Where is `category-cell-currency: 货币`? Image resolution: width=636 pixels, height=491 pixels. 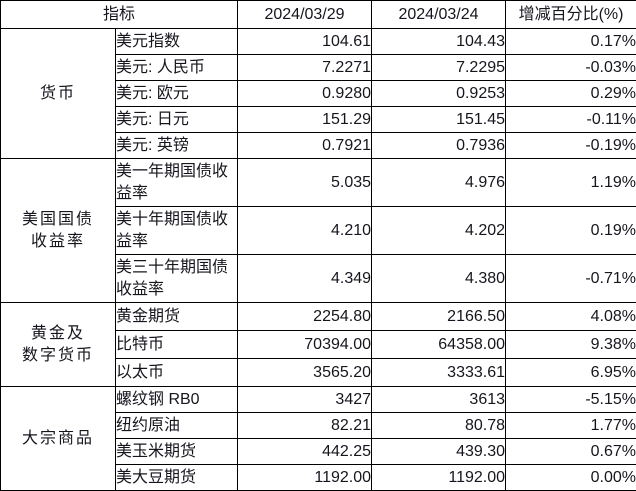
category-cell-currency: 货币 is located at coordinates (58, 94).